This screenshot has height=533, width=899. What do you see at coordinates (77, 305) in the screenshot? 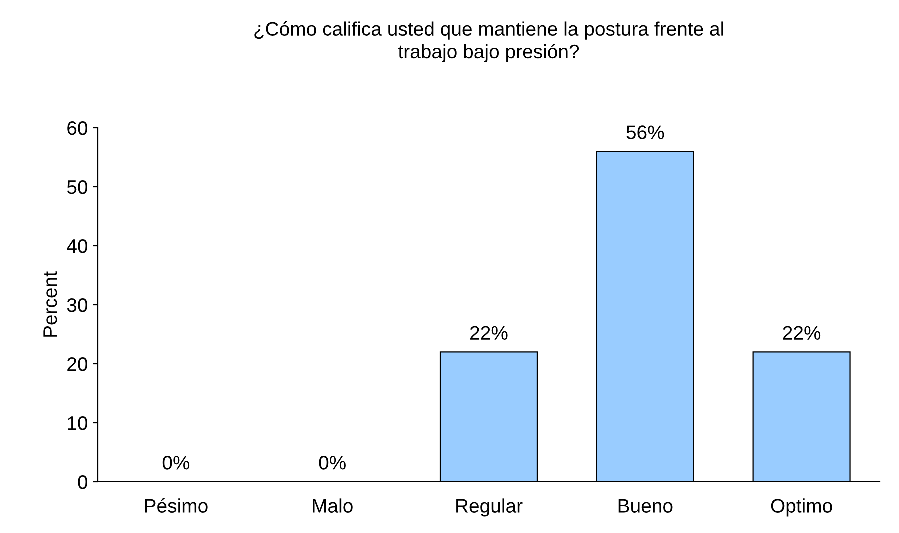
I see `y-tick-label: 30` at bounding box center [77, 305].